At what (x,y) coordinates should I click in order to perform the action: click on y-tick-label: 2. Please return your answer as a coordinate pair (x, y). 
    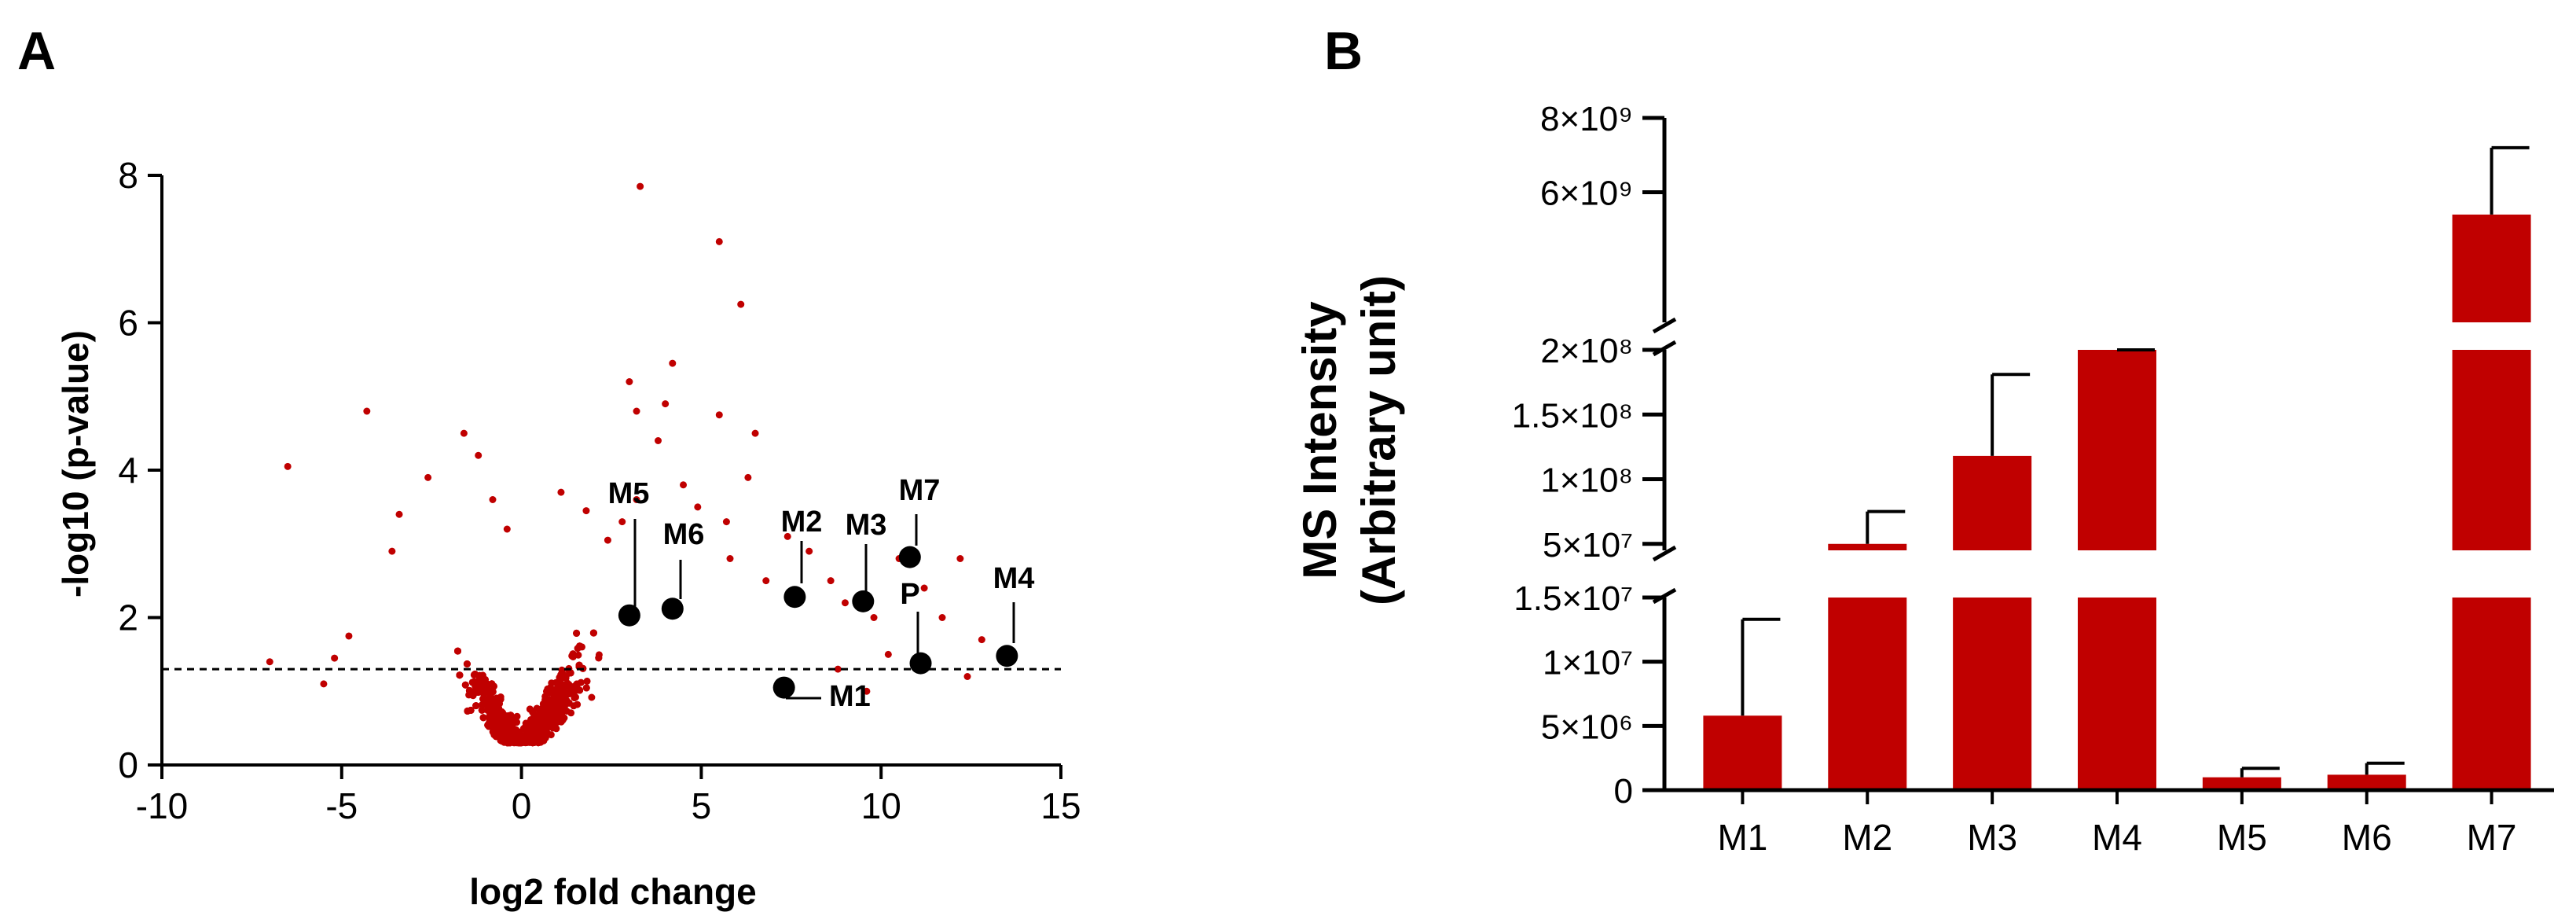
    Looking at the image, I should click on (128, 618).